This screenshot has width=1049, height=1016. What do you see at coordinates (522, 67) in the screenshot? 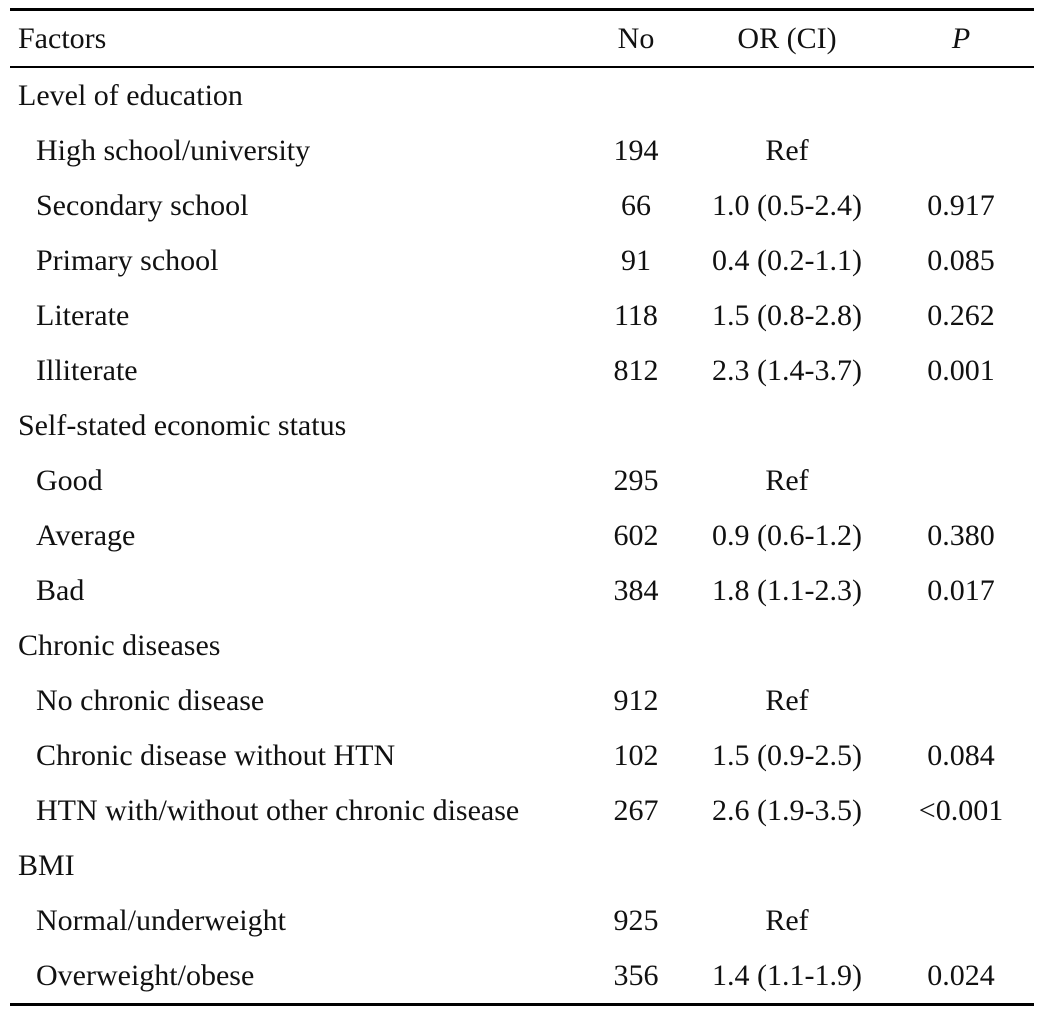
I see `table-header-rule` at bounding box center [522, 67].